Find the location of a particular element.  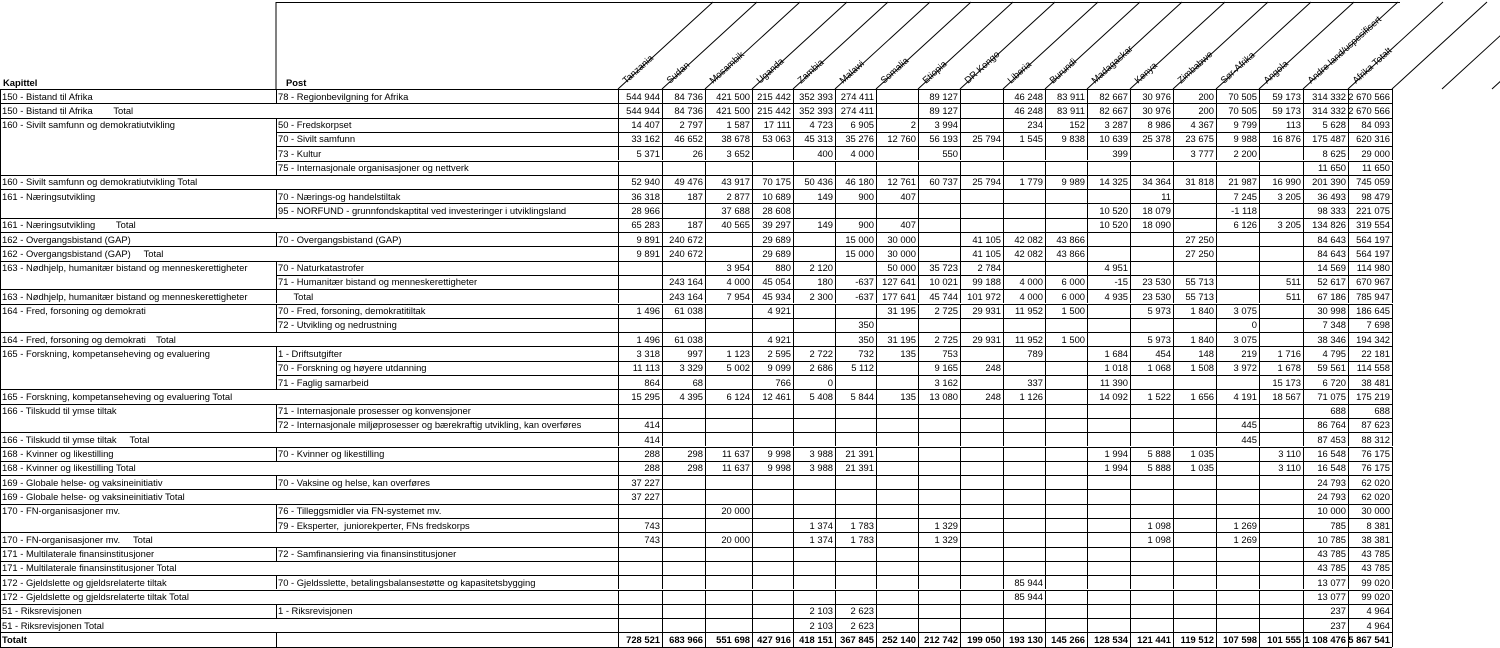

value-cell: 38 346 is located at coordinates (1331, 339).